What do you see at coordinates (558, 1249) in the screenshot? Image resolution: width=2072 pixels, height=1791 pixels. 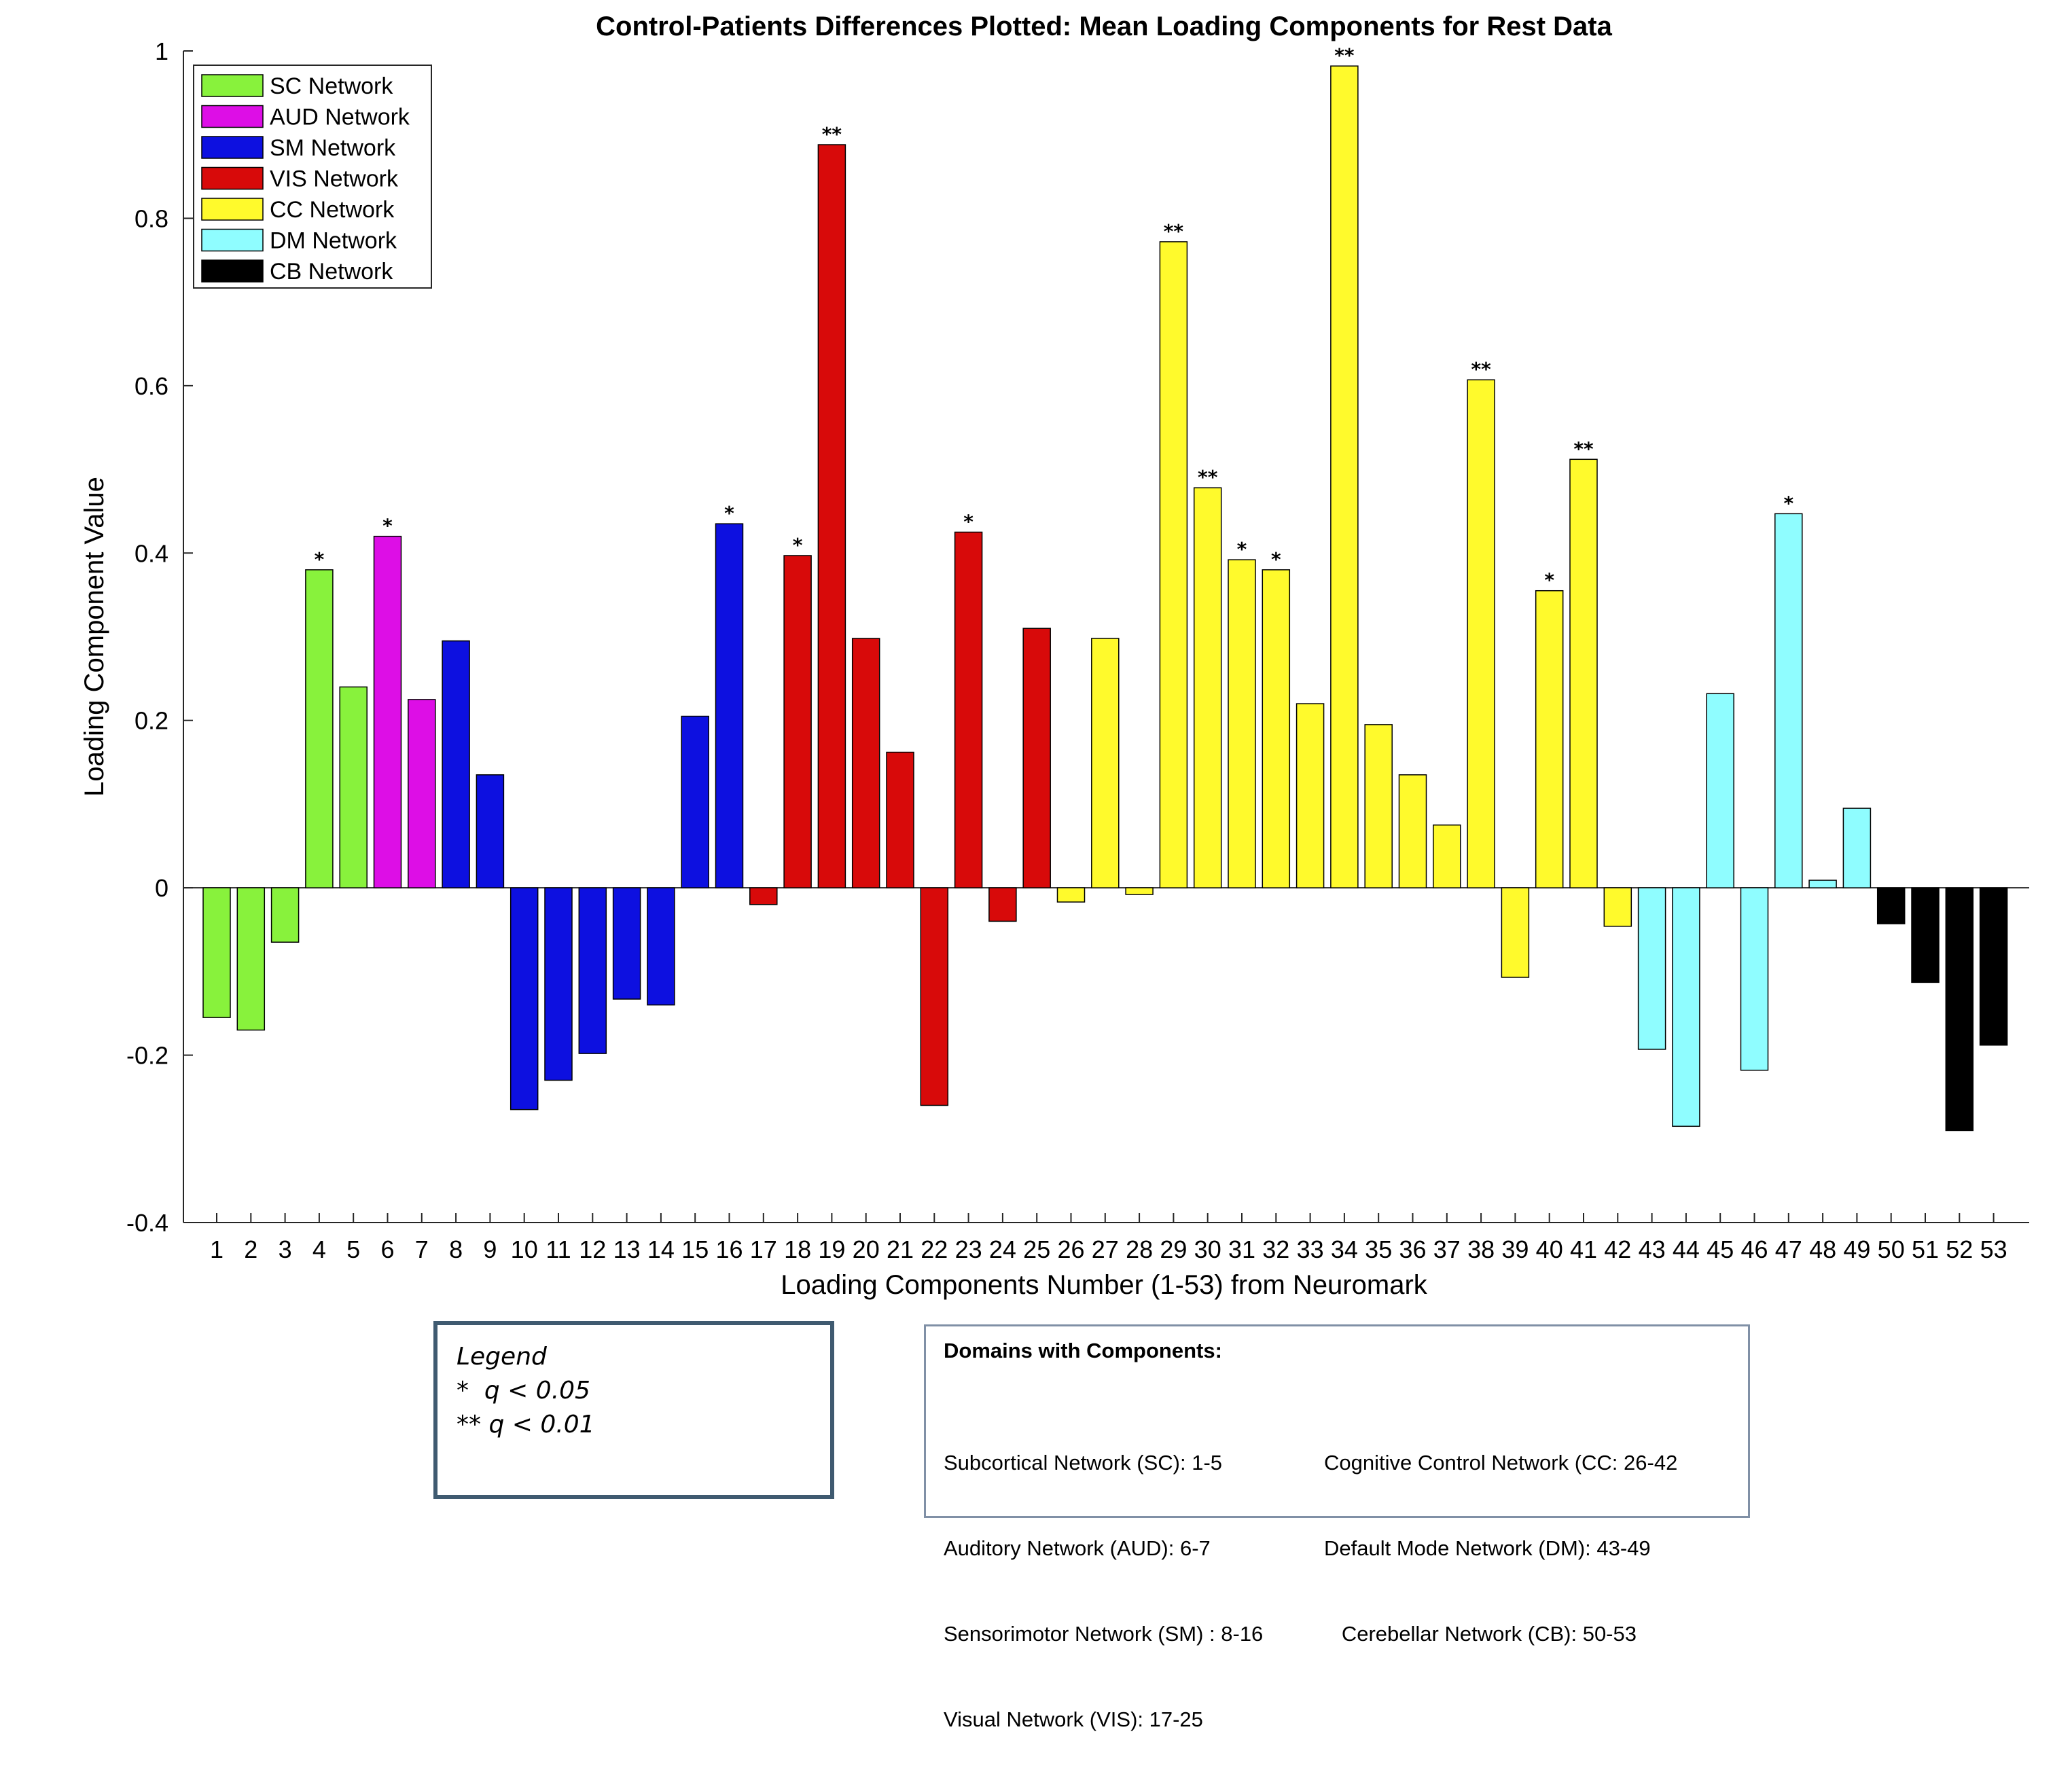 I see `x-tick-label: 11` at bounding box center [558, 1249].